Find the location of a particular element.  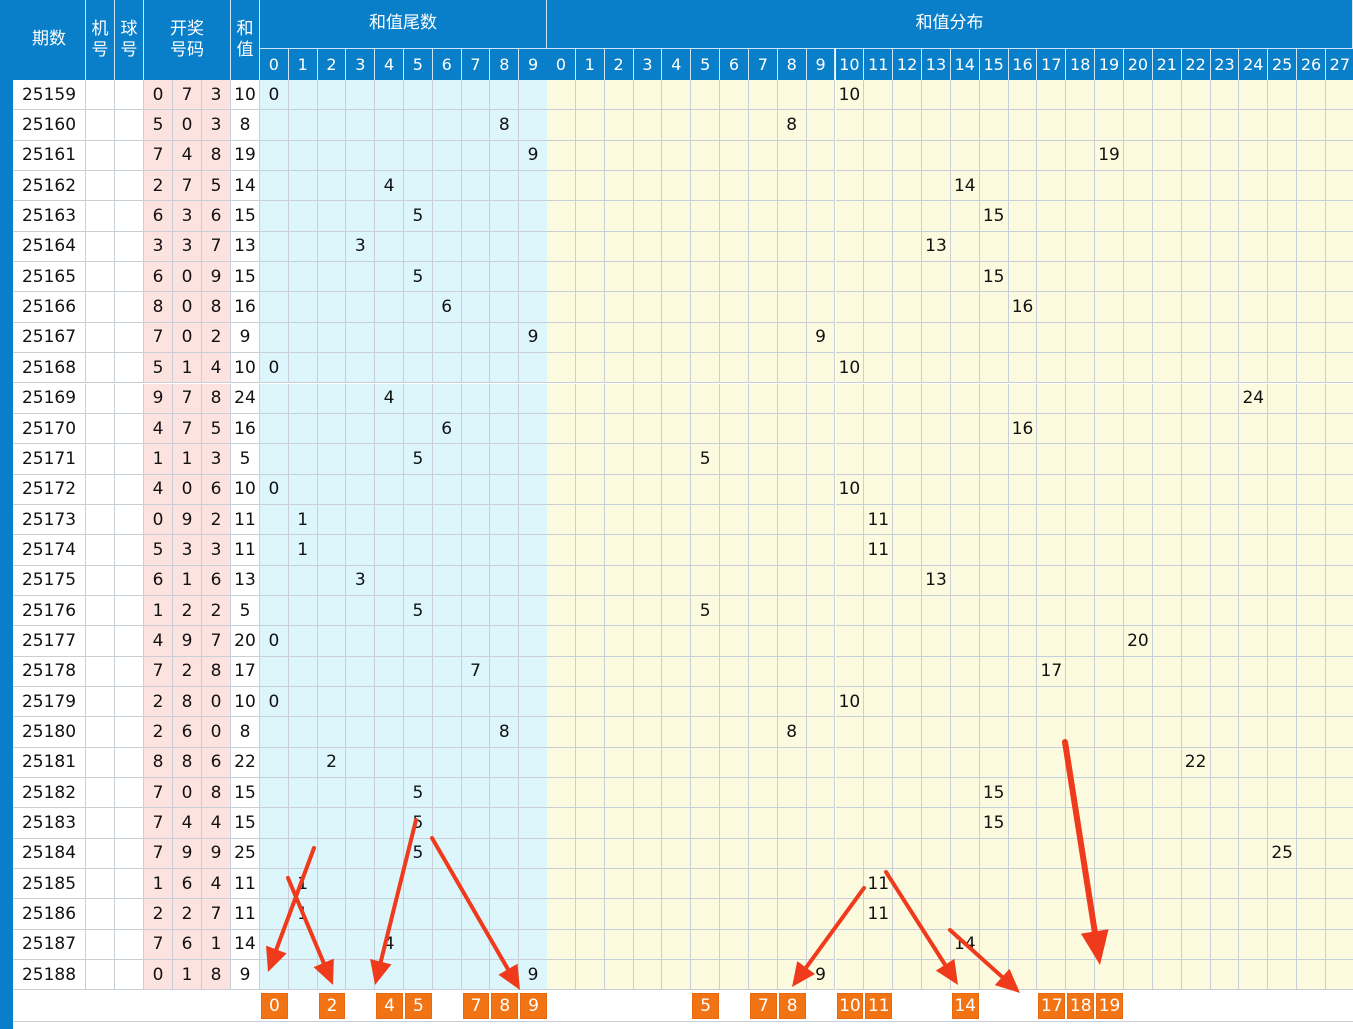

header-dist-group: 和值分布 is located at coordinates (950, 24).